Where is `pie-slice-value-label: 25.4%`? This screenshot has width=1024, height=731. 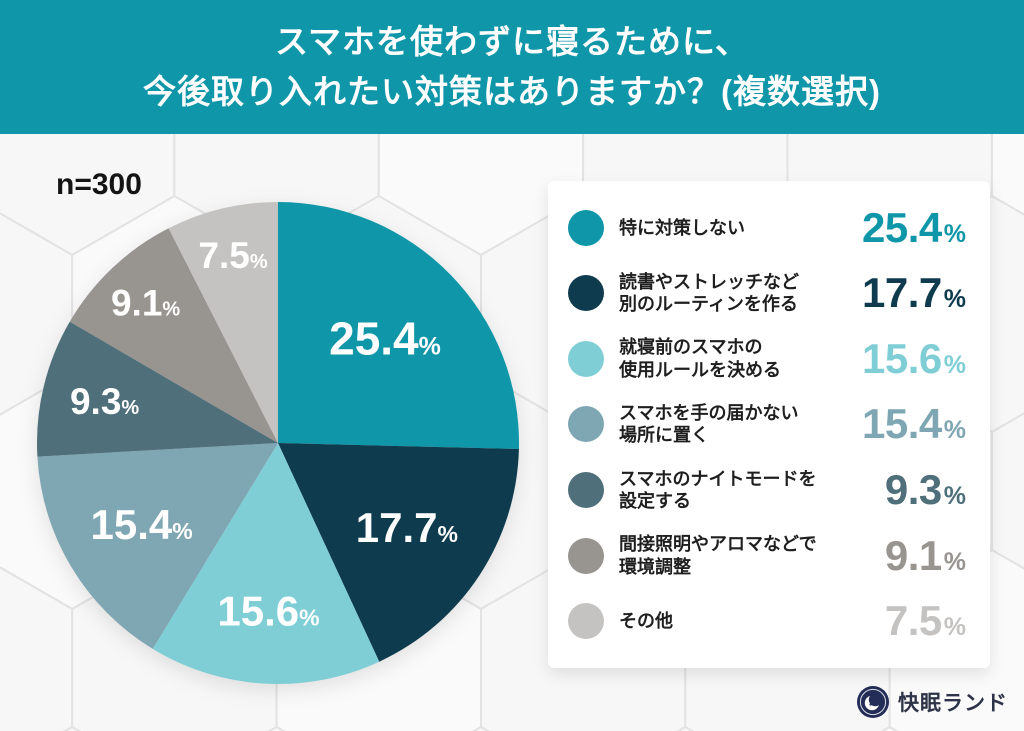
pie-slice-value-label: 25.4% is located at coordinates (385, 338).